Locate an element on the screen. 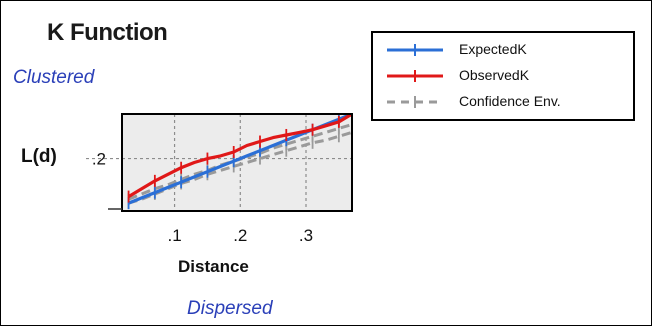  clustered-annotation: Clustered is located at coordinates (54, 77).